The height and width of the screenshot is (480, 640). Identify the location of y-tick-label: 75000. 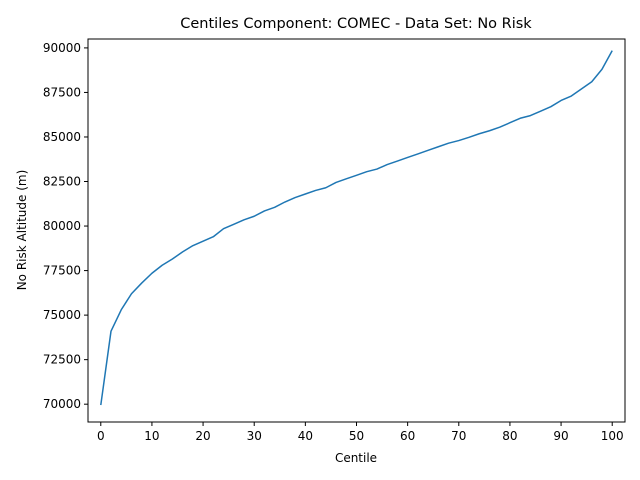
(62, 315).